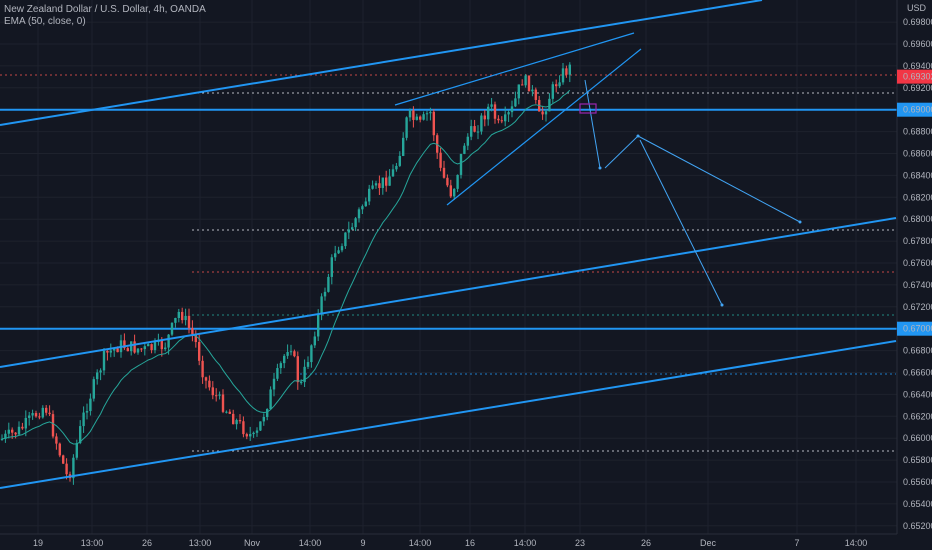  I want to click on time-tick-label: 19, so click(38, 543).